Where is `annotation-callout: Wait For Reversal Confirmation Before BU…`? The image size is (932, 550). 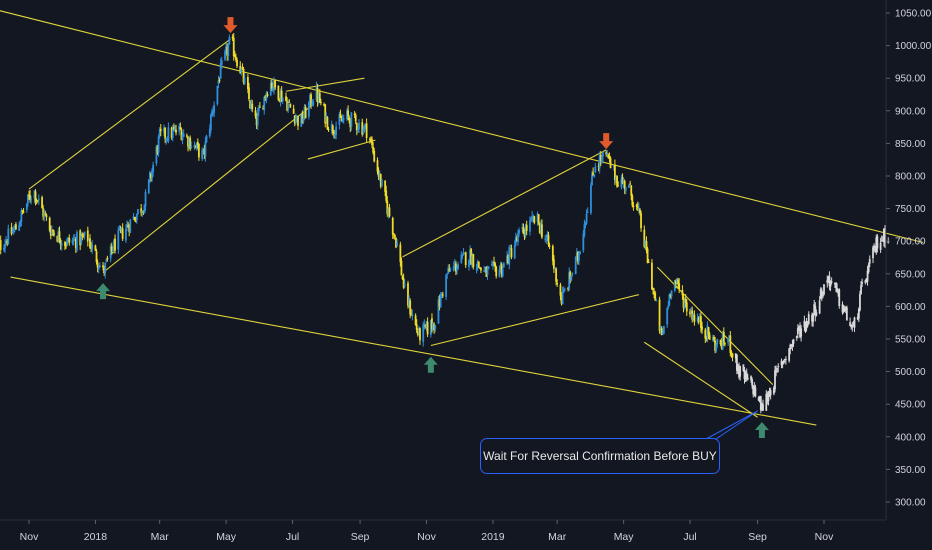
annotation-callout: Wait For Reversal Confirmation Before BU… is located at coordinates (600, 456).